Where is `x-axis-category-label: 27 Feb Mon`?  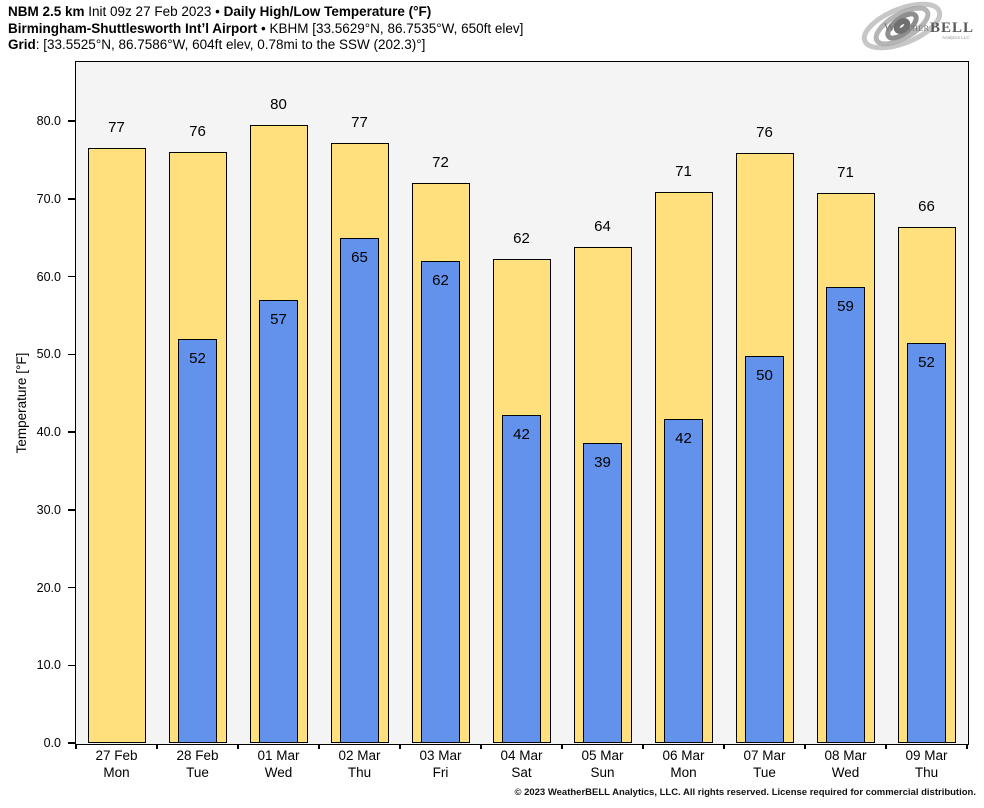 x-axis-category-label: 27 Feb Mon is located at coordinates (116, 764).